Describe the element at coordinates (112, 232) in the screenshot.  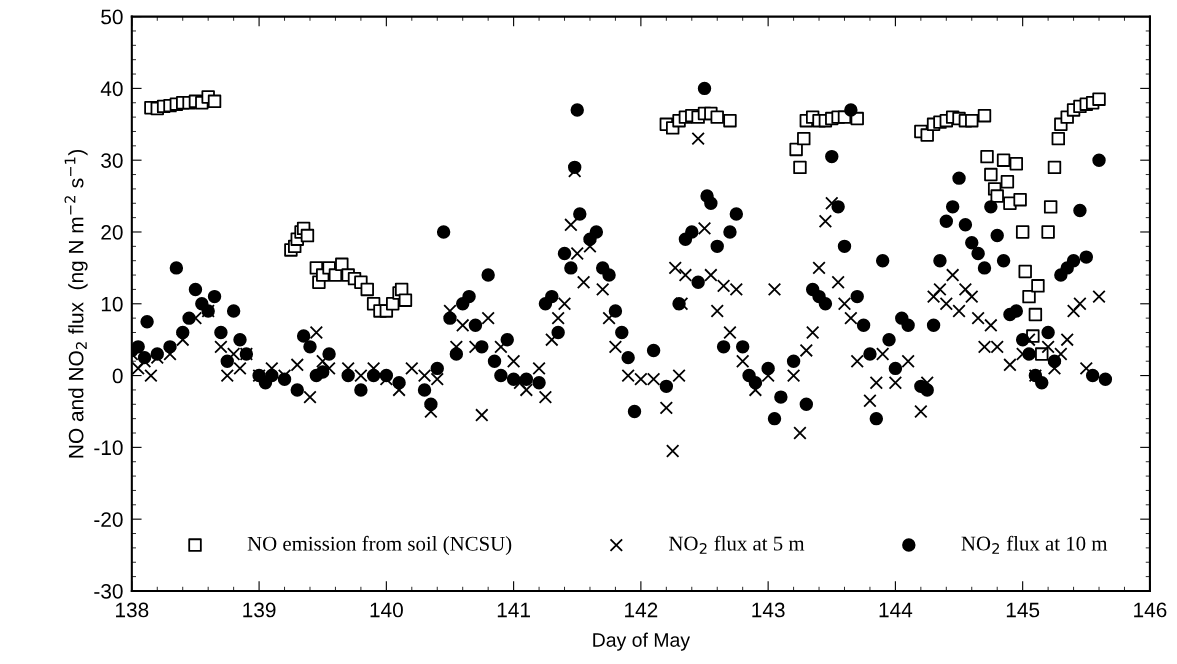
I see `y-tick-label: 20` at that location.